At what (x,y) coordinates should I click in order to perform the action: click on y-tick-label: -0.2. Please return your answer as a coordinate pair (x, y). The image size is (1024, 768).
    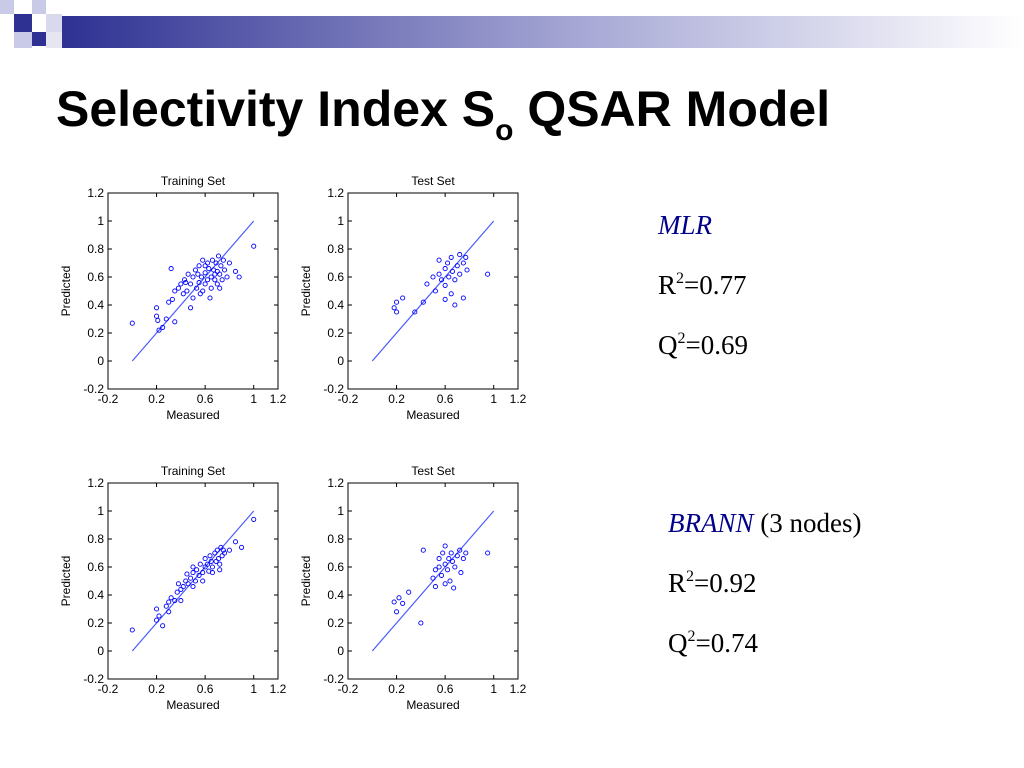
    Looking at the image, I should click on (333, 679).